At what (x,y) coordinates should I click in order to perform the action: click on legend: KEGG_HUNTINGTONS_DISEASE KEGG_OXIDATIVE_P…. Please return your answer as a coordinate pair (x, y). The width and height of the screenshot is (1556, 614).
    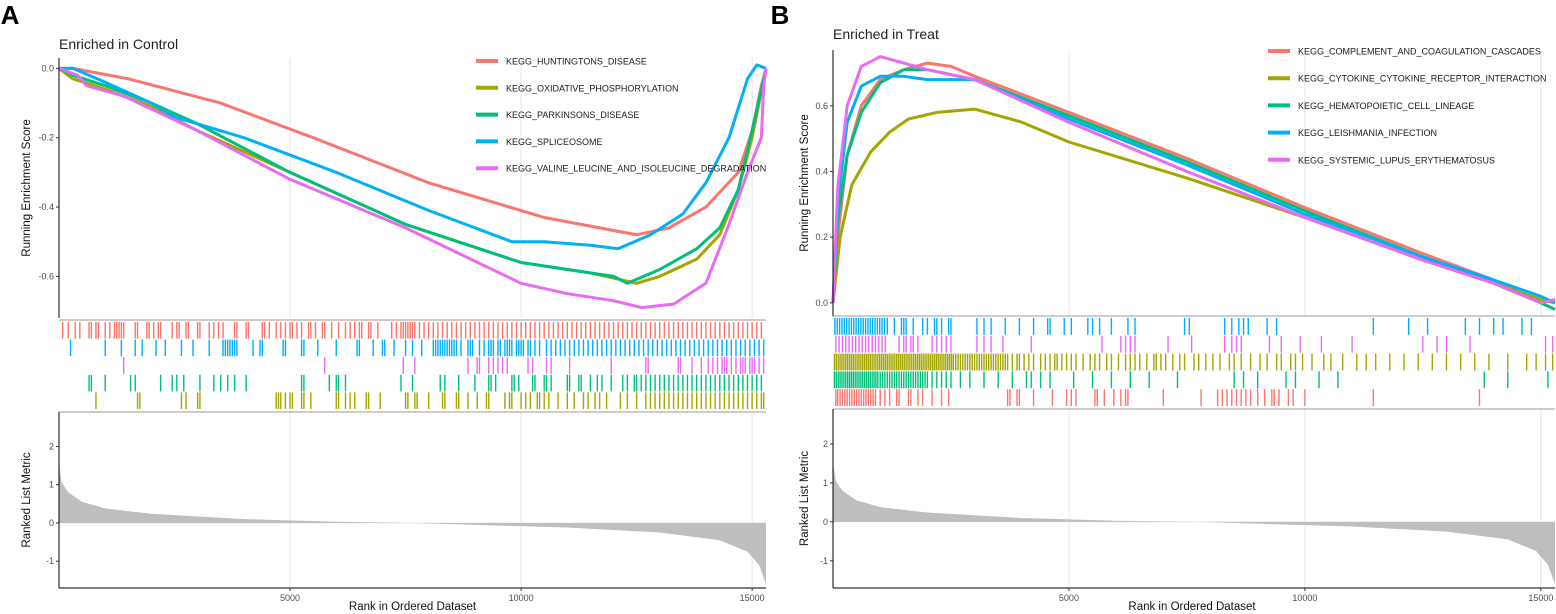
    Looking at the image, I should click on (621, 115).